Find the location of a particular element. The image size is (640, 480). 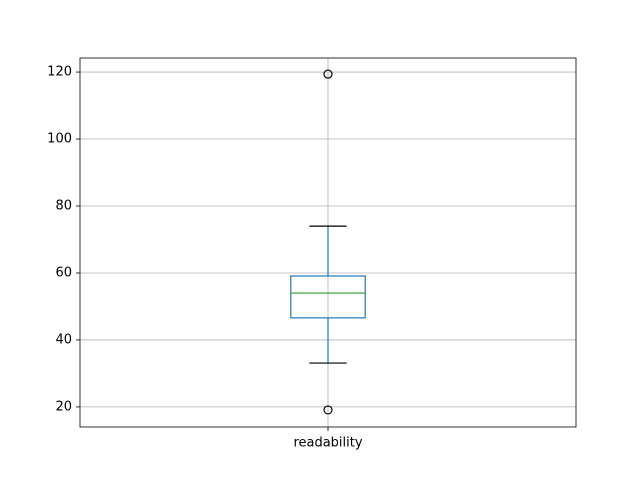

y-tick-label: 60 is located at coordinates (63, 272).